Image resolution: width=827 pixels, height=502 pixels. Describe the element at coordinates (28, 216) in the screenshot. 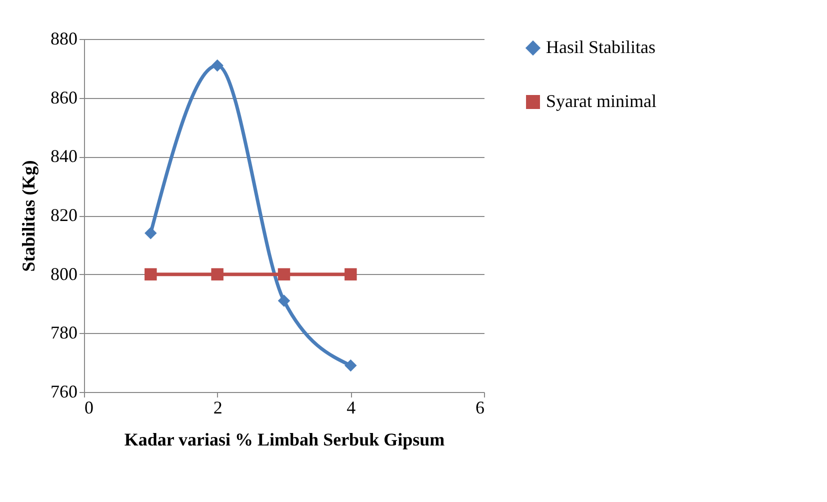

I see `y-axis-title: Stabilitas (Kg)` at that location.